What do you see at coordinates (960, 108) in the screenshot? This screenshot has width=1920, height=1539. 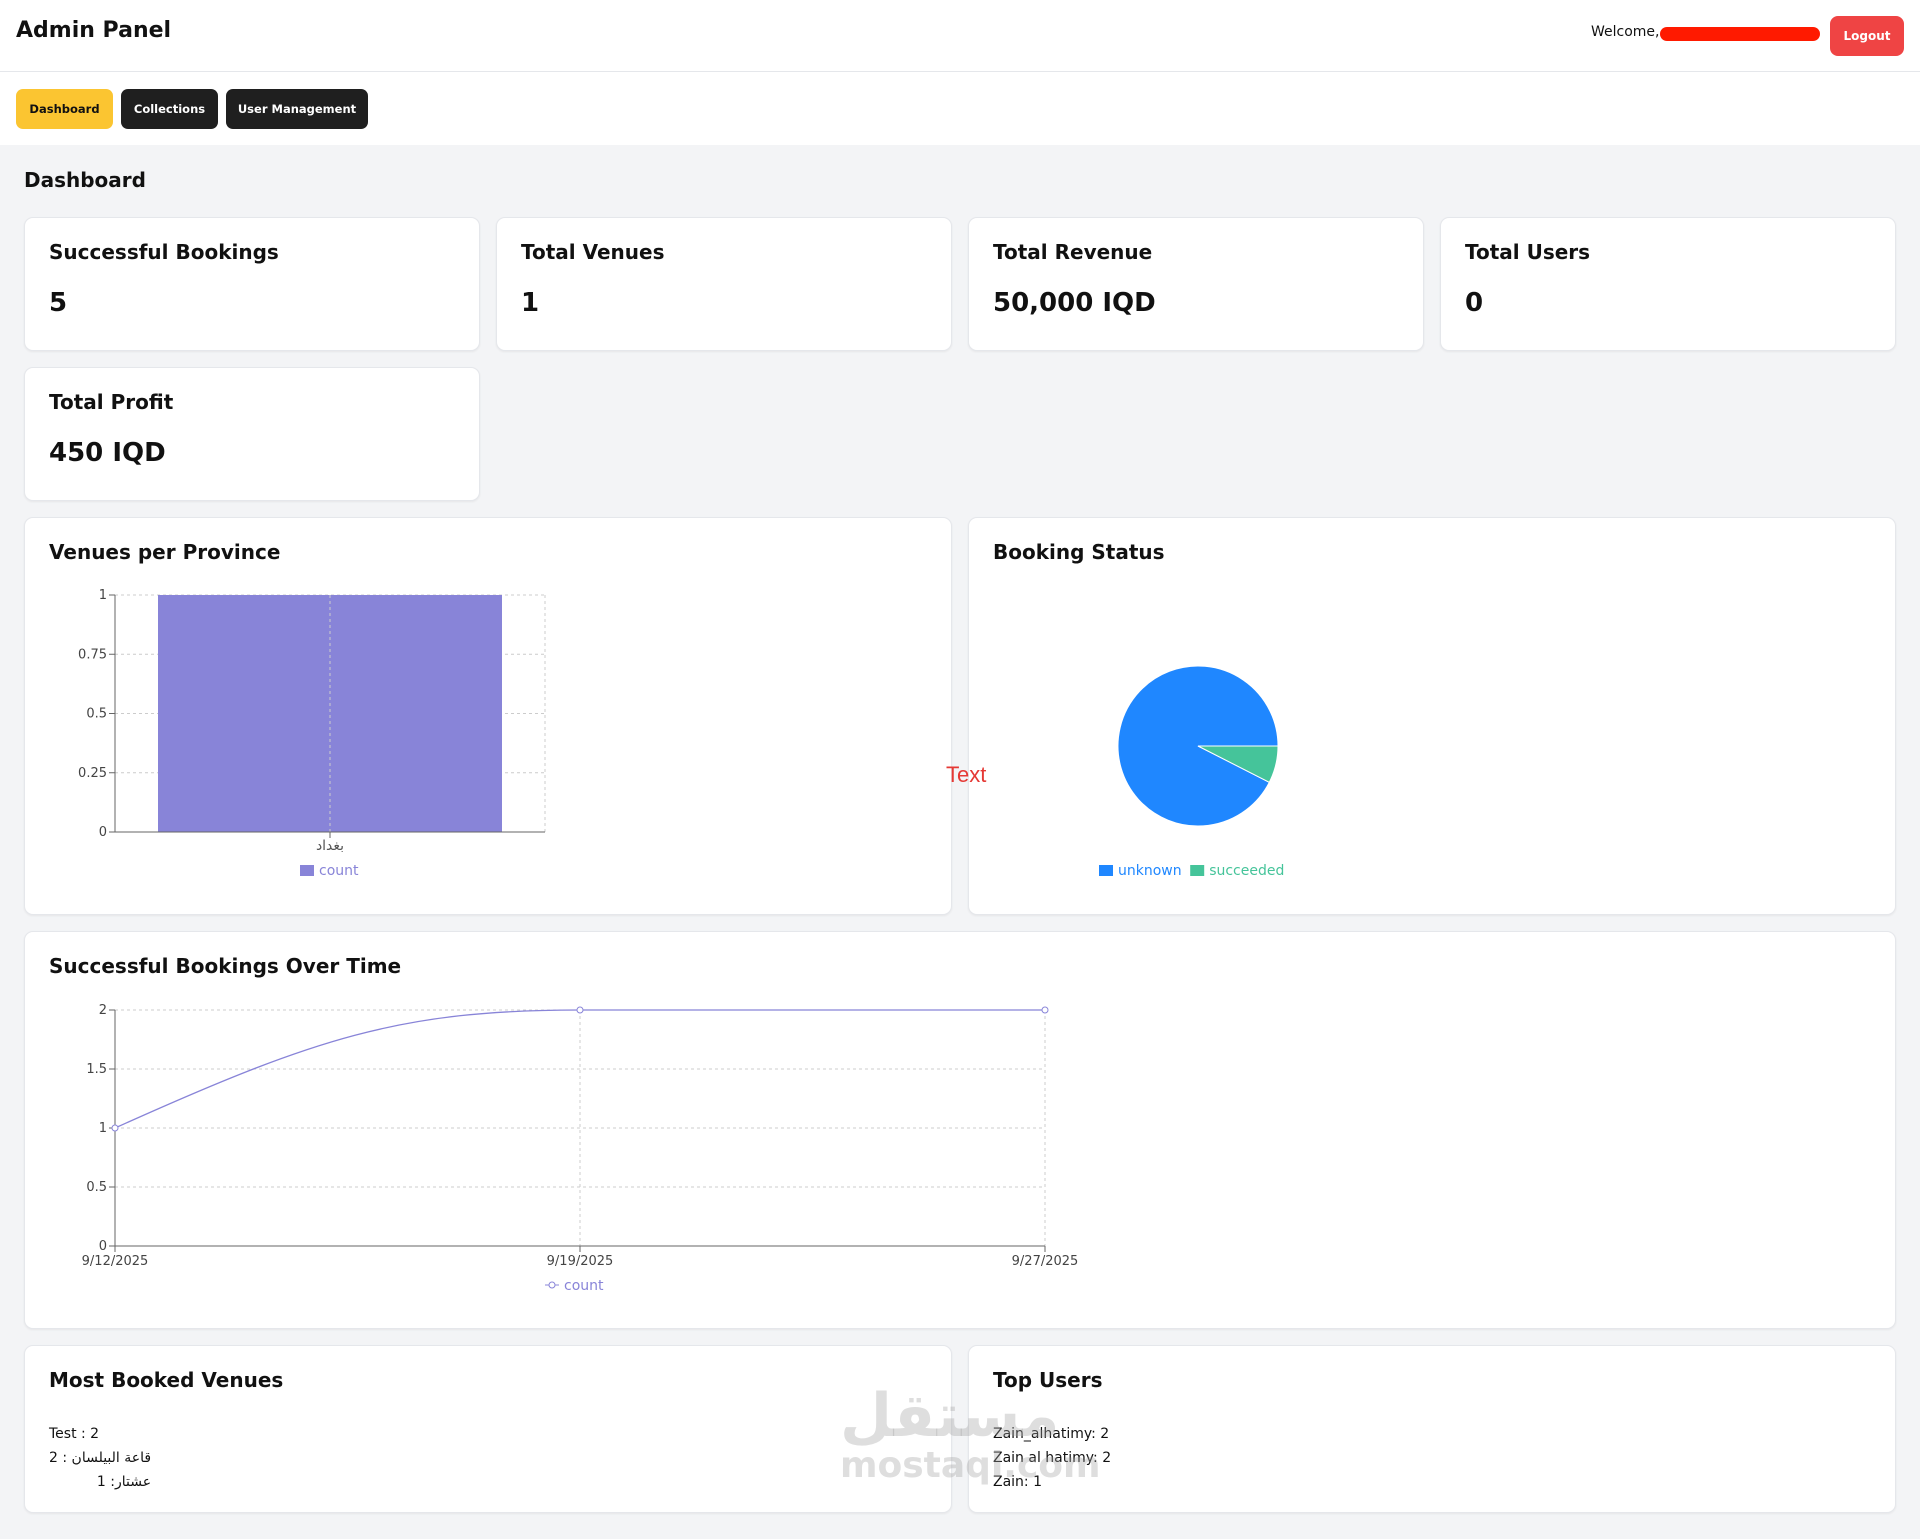 I see `nav-bar: Dashboard Collections User Management` at bounding box center [960, 108].